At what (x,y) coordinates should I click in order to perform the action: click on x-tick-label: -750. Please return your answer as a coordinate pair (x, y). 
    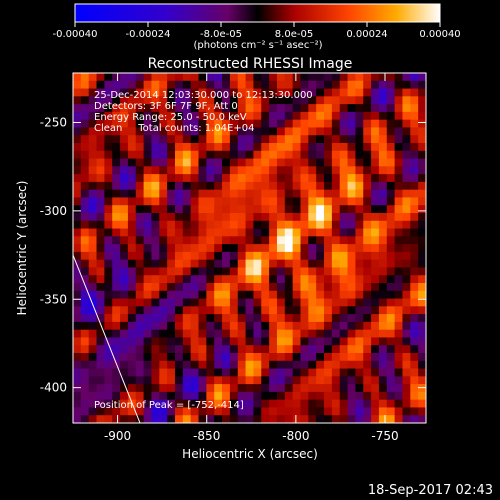
    Looking at the image, I should click on (384, 436).